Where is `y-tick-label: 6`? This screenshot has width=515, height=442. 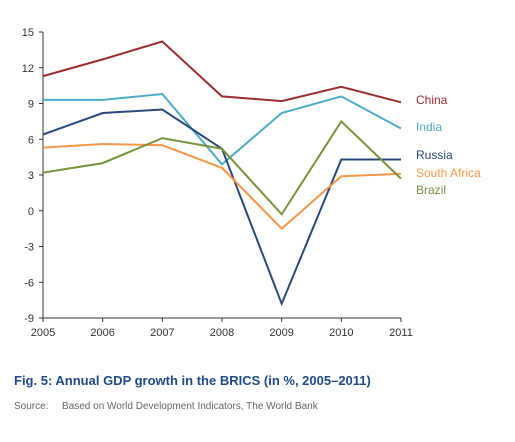 y-tick-label: 6 is located at coordinates (31, 140).